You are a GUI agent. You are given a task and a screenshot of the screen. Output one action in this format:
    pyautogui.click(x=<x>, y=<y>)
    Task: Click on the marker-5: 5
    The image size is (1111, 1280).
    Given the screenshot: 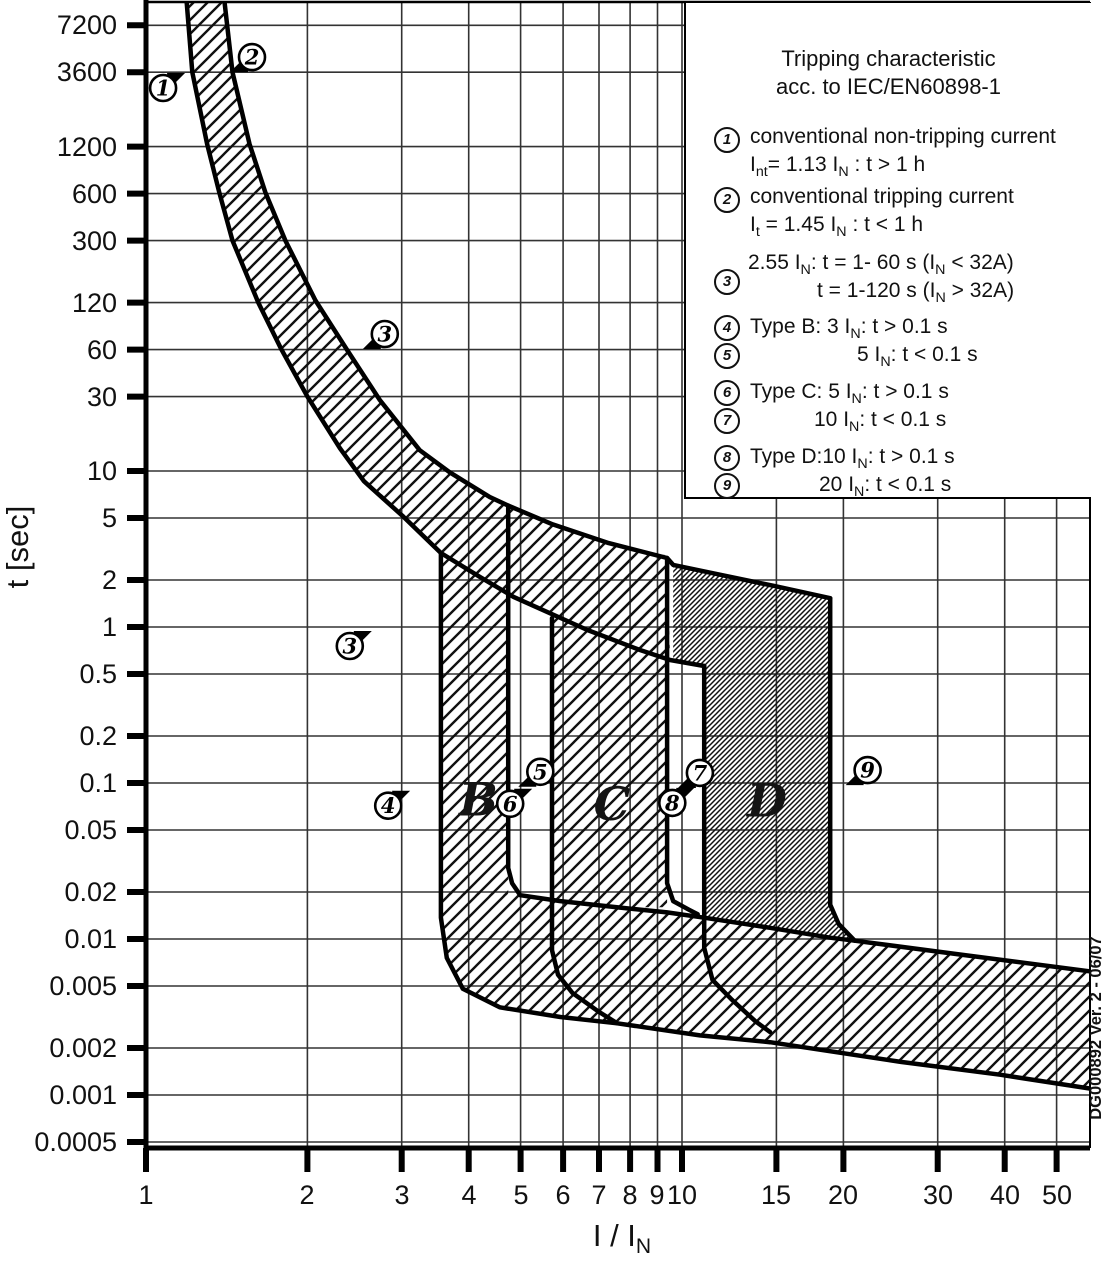 What is the action you would take?
    pyautogui.click(x=536, y=772)
    